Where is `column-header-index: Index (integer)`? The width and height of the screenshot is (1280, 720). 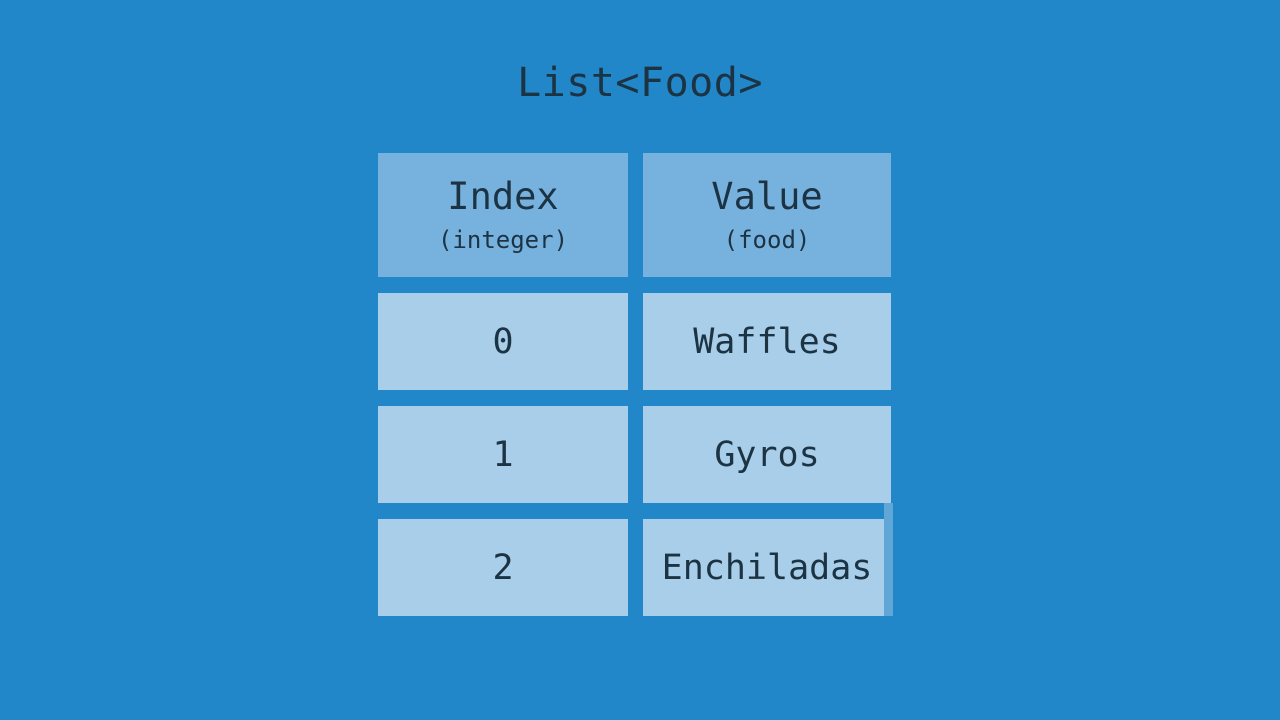
column-header-index: Index (integer) is located at coordinates (503, 215).